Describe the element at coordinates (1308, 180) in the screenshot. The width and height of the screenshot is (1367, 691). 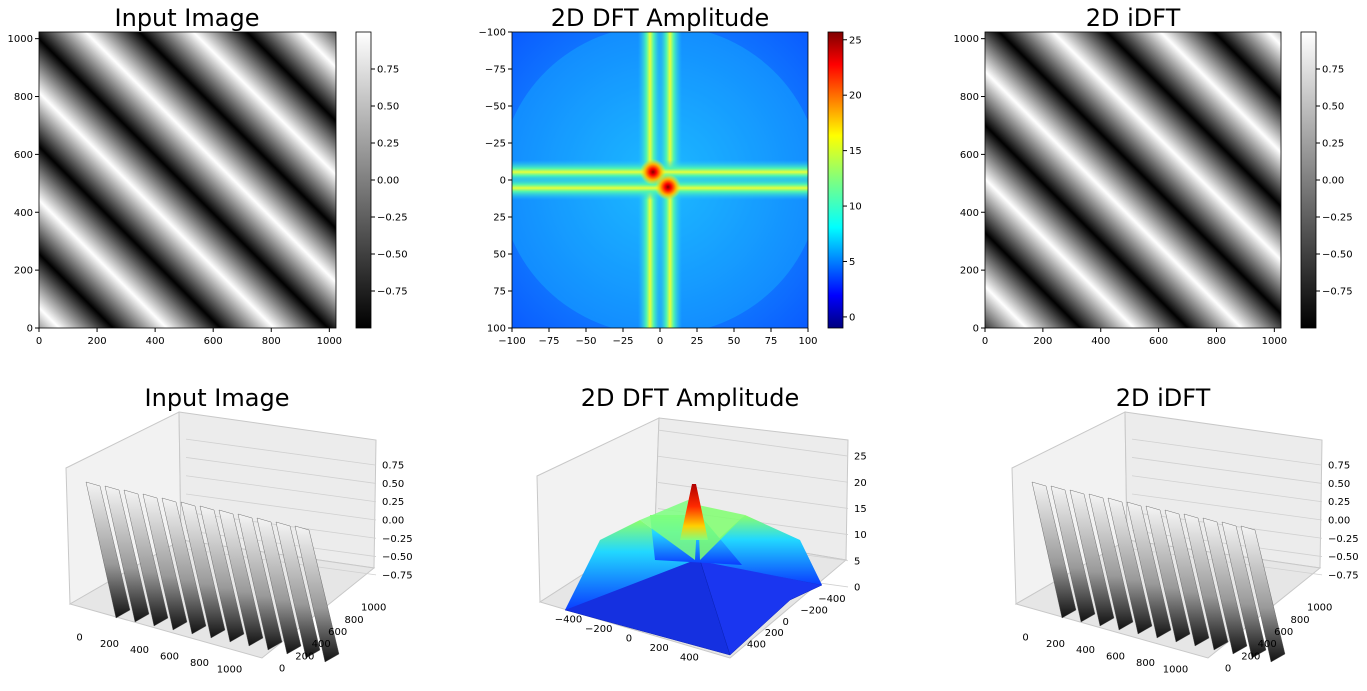
I see `colorbar` at that location.